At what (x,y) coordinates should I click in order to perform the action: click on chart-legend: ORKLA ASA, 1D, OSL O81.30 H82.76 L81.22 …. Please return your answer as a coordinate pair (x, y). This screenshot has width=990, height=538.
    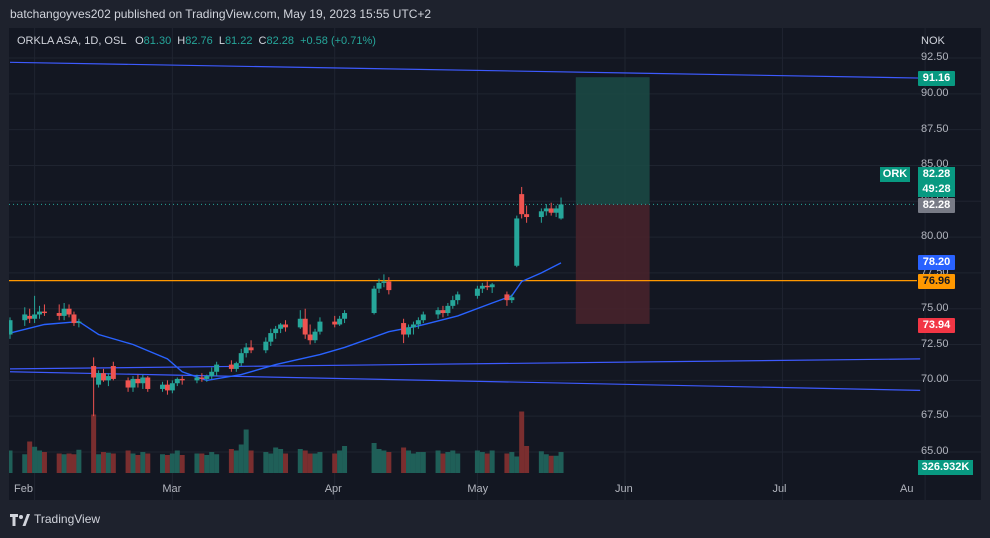
    Looking at the image, I should click on (196, 41).